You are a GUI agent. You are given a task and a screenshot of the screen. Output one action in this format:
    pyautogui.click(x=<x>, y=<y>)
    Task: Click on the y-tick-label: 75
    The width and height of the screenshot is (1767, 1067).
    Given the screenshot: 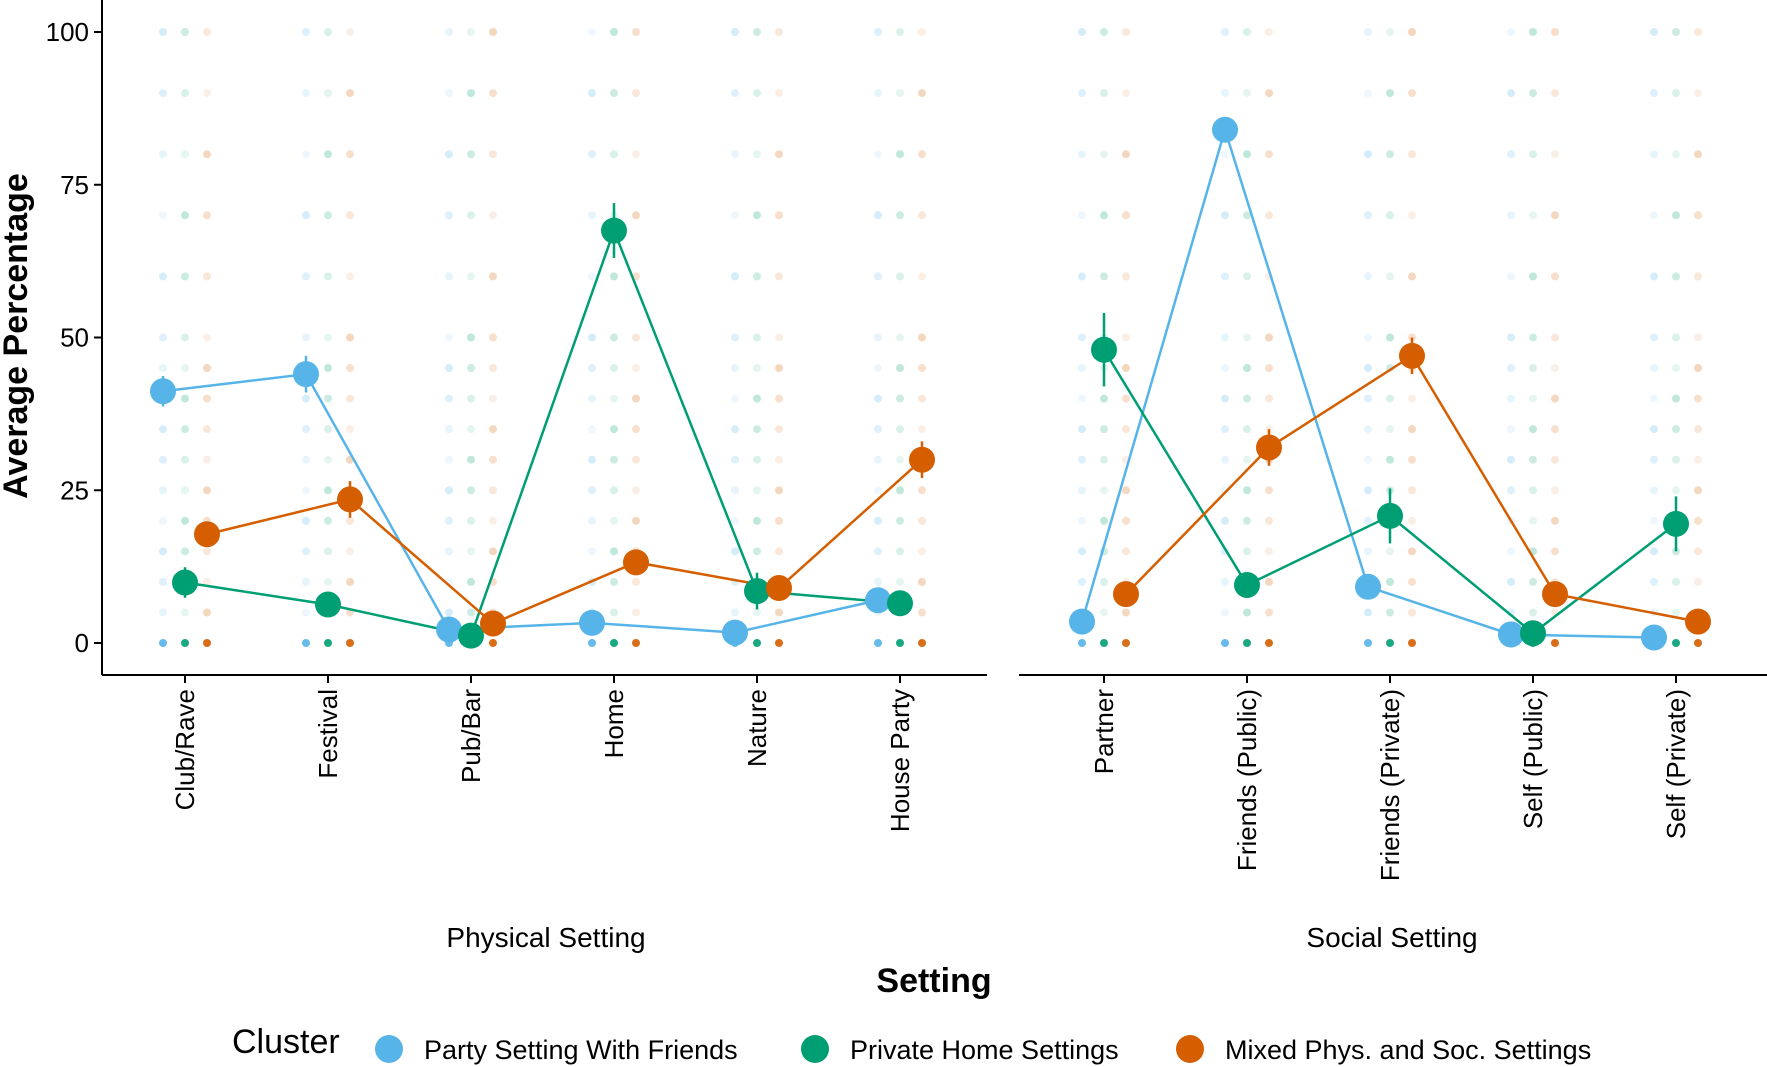 What is the action you would take?
    pyautogui.click(x=74, y=185)
    